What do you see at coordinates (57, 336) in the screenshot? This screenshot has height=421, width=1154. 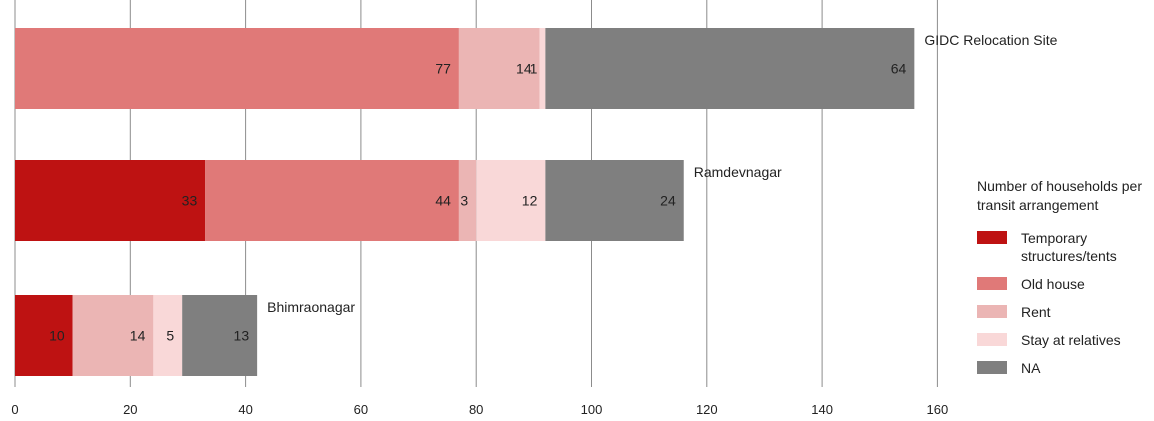 I see `data-label: 10` at bounding box center [57, 336].